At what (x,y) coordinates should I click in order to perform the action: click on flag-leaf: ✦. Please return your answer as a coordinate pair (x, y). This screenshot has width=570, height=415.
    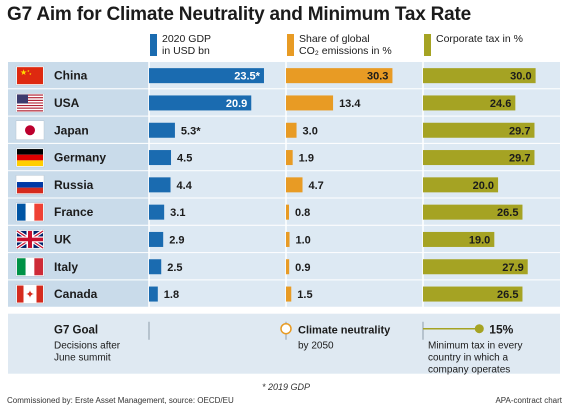
    Looking at the image, I should click on (29, 295).